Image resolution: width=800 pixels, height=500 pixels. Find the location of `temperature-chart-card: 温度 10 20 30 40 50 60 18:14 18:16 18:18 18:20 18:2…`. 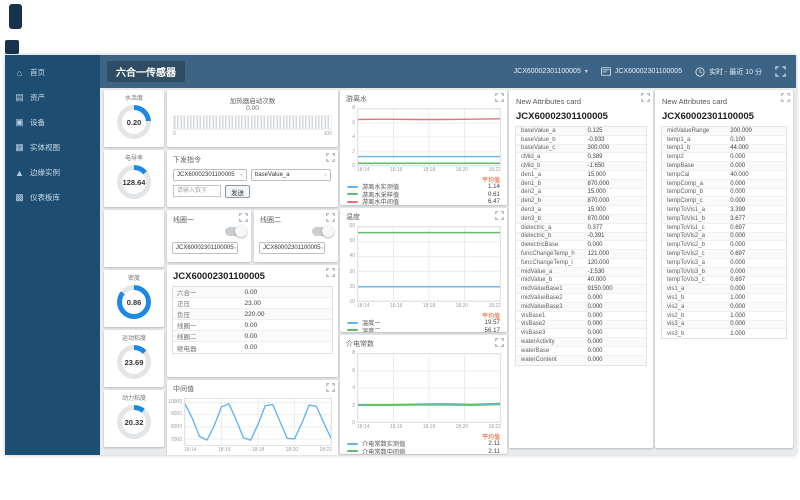

temperature-chart-card: 温度 10 20 30 40 50 60 18:14 18:16 18:18 18:20 18:2… is located at coordinates (423, 270).